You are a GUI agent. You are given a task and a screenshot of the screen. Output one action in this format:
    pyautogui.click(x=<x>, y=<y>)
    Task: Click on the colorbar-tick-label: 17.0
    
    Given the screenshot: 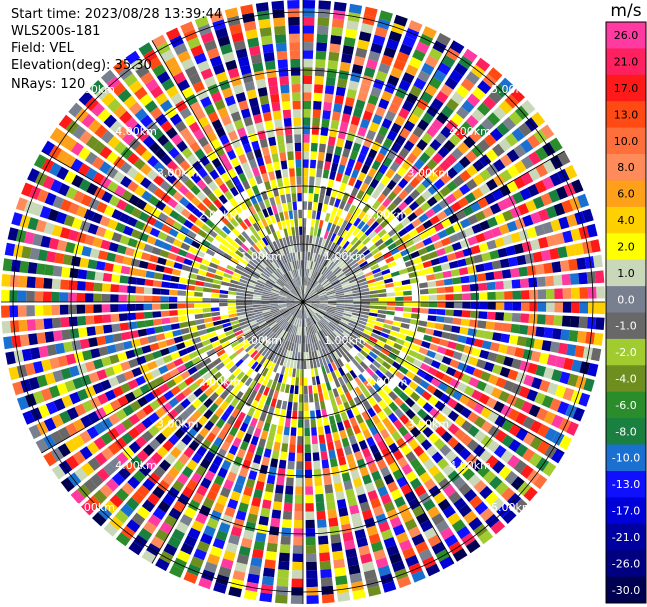 What is the action you would take?
    pyautogui.click(x=626, y=88)
    